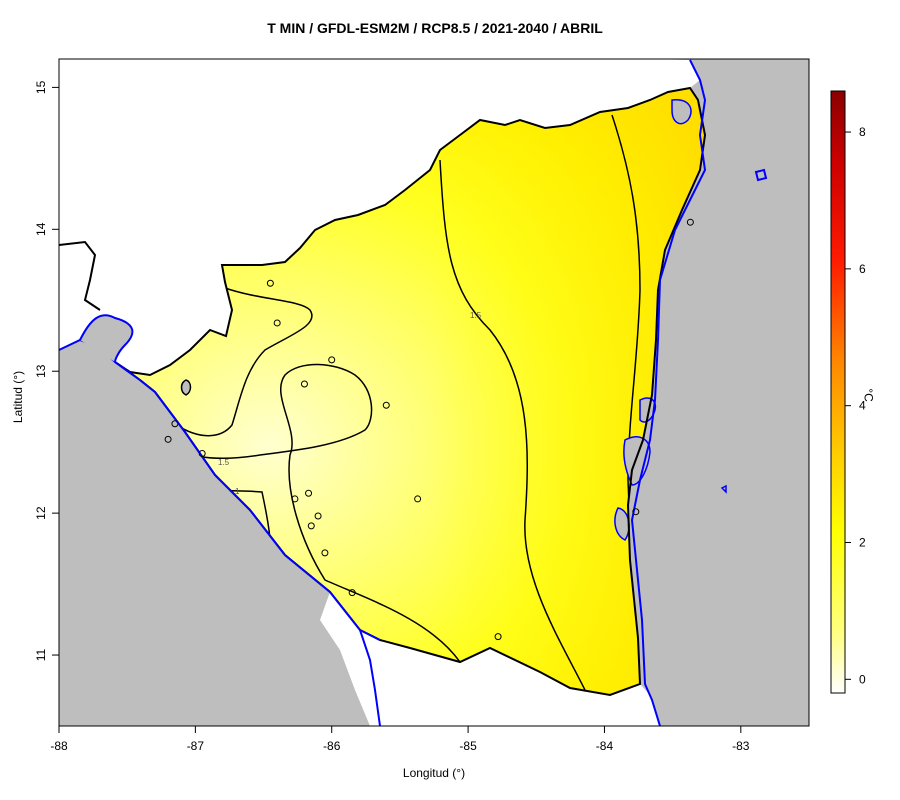 Image resolution: width=900 pixels, height=800 pixels. Describe the element at coordinates (350, 403) in the screenshot. I see `contour-labels: 1.5 1 1.5` at that location.